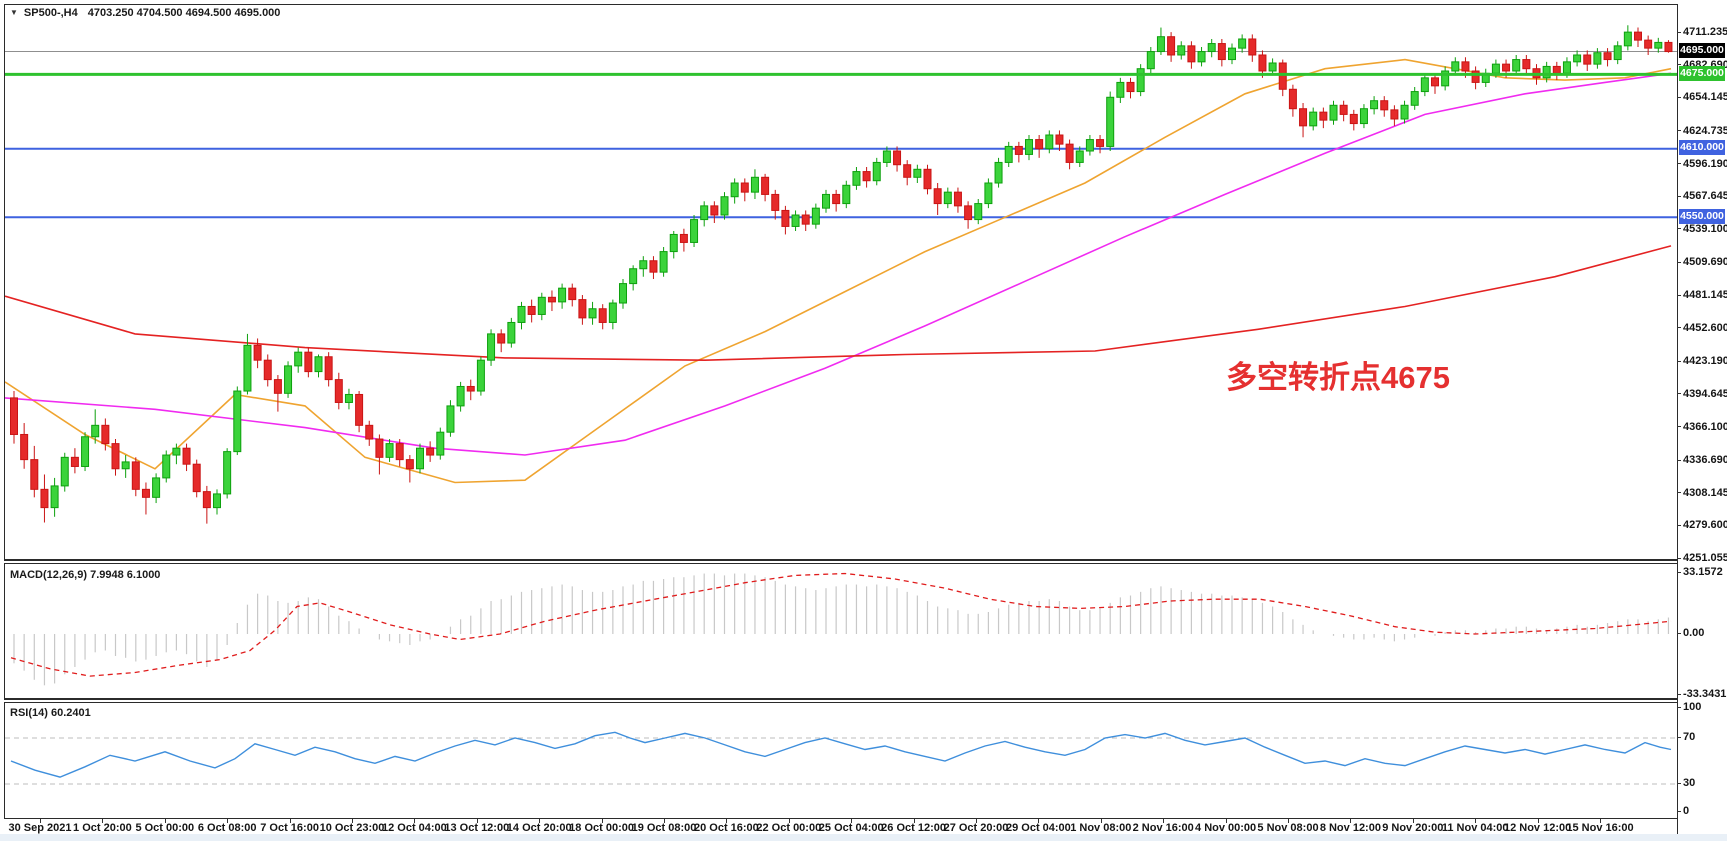 Image resolution: width=1727 pixels, height=841 pixels. What do you see at coordinates (1705, 228) in the screenshot?
I see `price-axis-label: 4539.100` at bounding box center [1705, 228].